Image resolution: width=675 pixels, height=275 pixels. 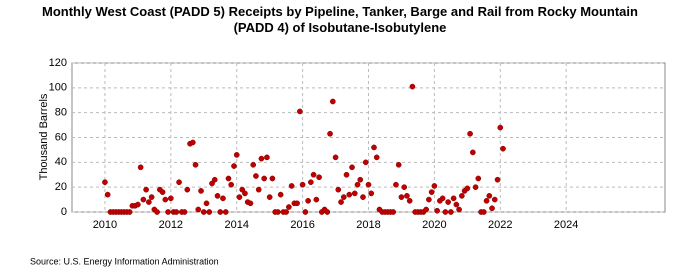 What do you see at coordinates (44, 136) in the screenshot?
I see `y-axis-label: Thousand Barrels` at bounding box center [44, 136].